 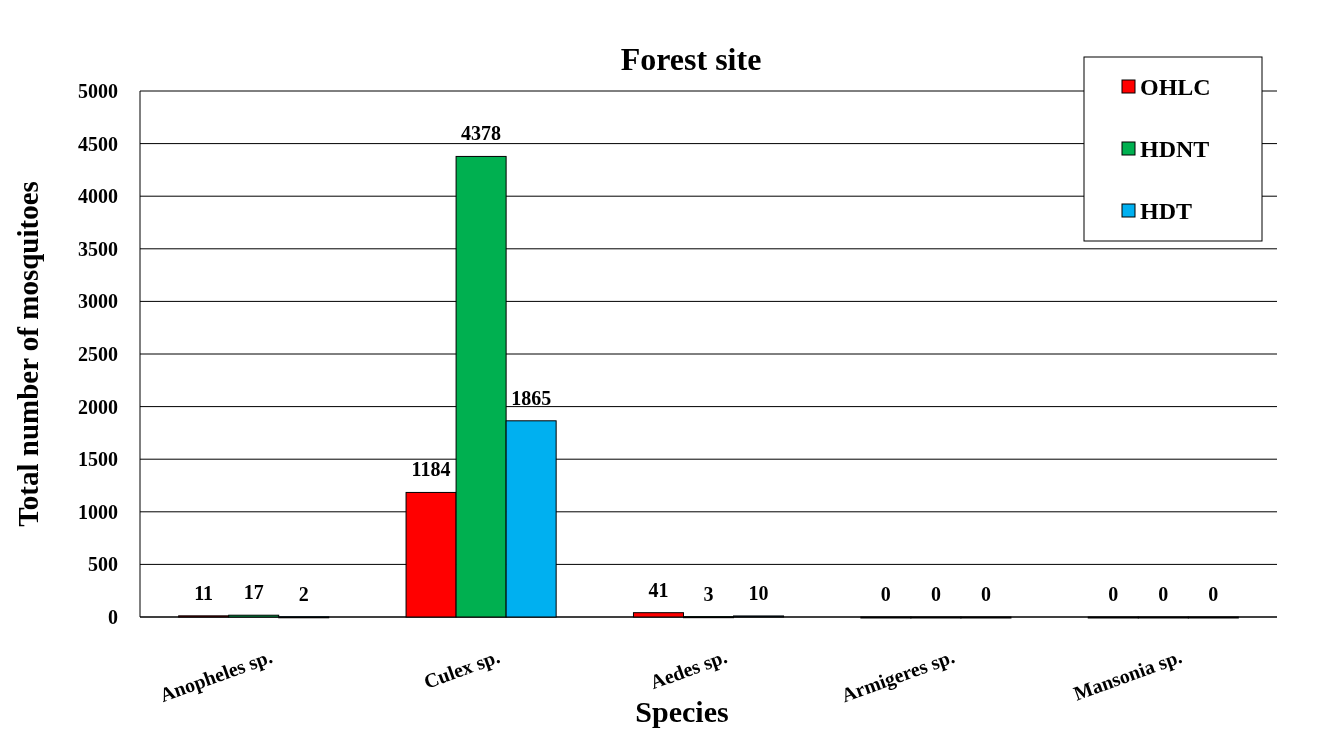 What do you see at coordinates (691, 59) in the screenshot?
I see `chart-title: Forest site` at bounding box center [691, 59].